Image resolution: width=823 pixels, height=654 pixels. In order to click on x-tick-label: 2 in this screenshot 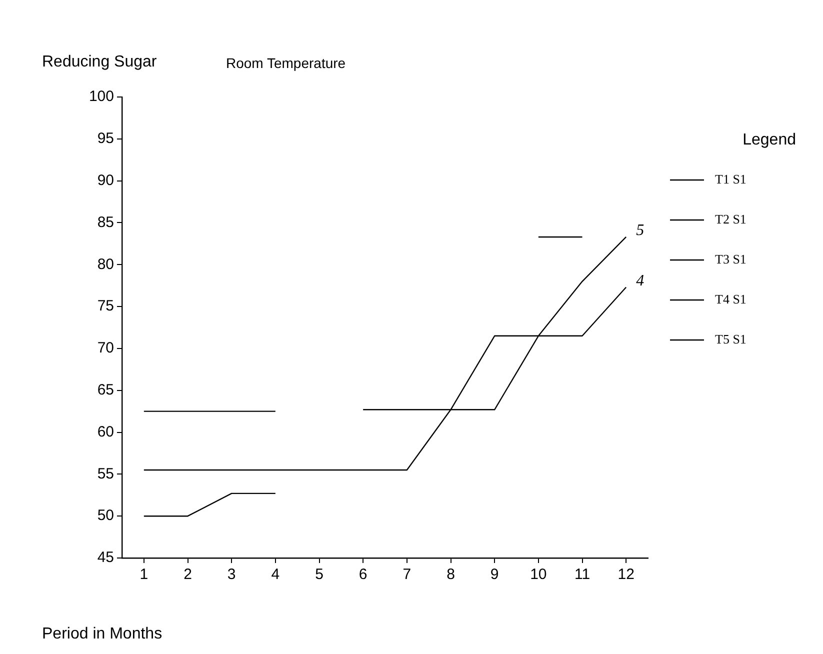, I will do `click(188, 575)`.